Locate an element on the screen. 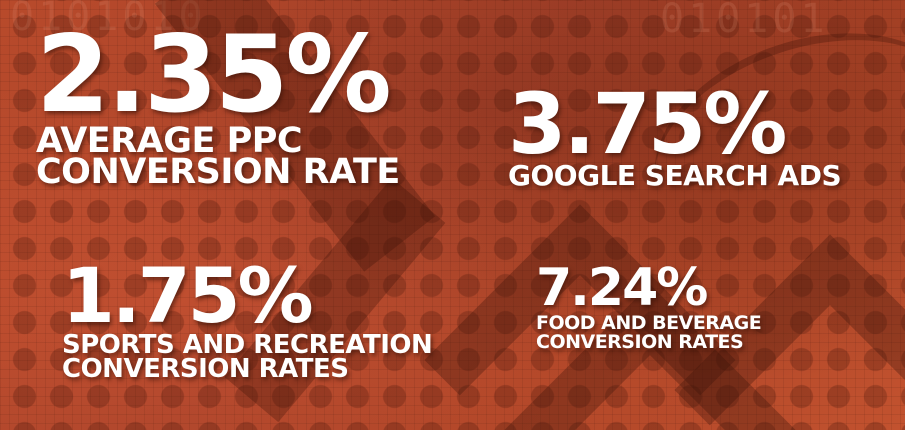 The height and width of the screenshot is (430, 905). stat-value: 3.75% is located at coordinates (647, 124).